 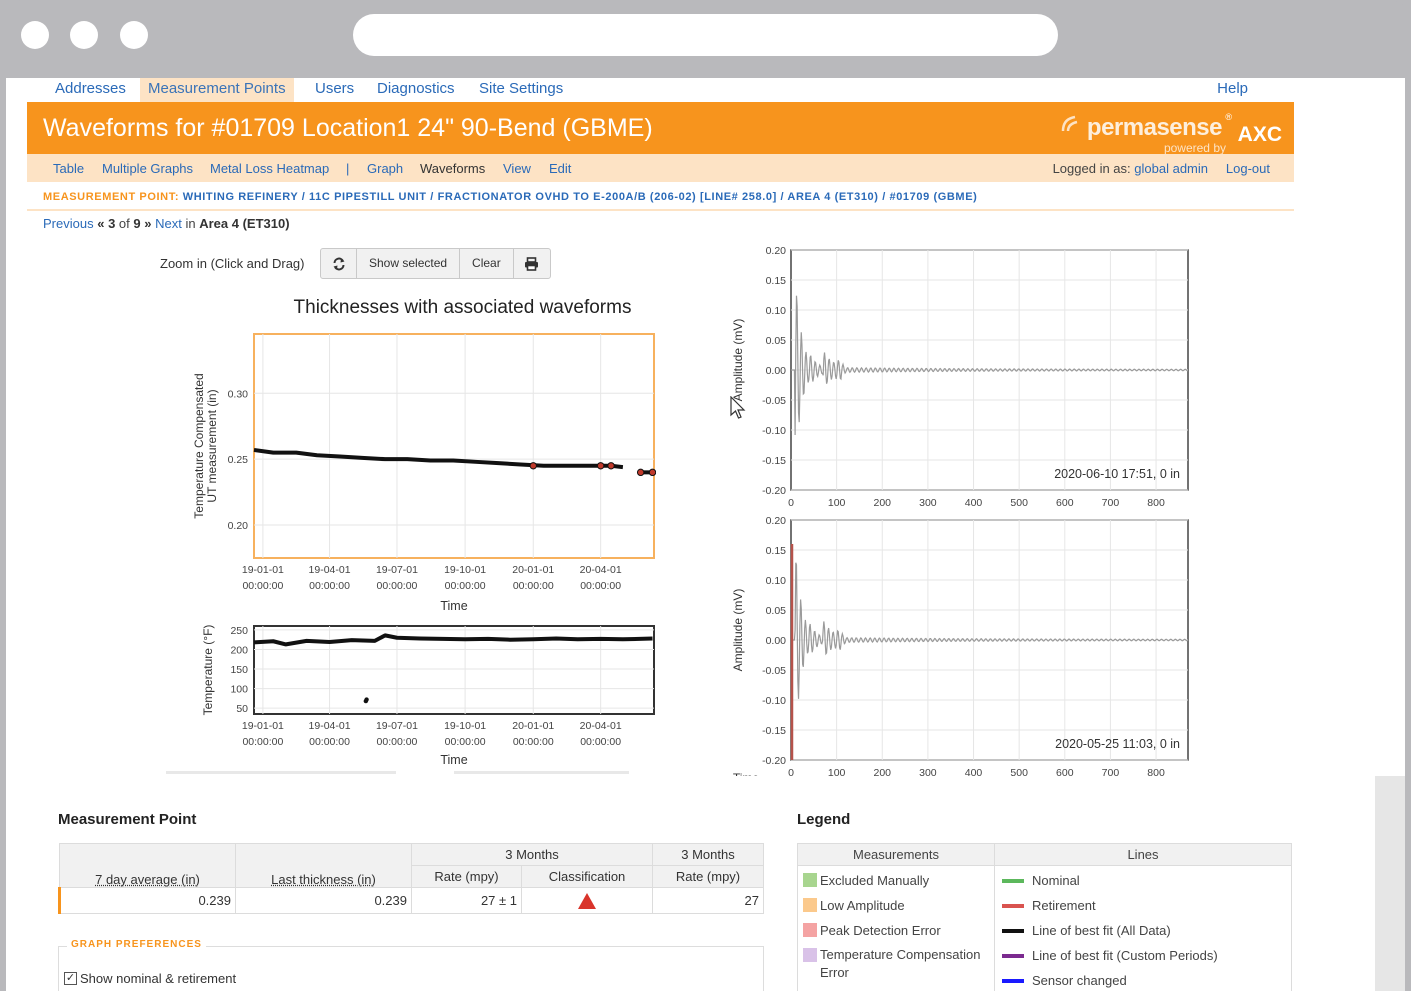 What do you see at coordinates (824, 819) in the screenshot?
I see `legend-title: Legend` at bounding box center [824, 819].